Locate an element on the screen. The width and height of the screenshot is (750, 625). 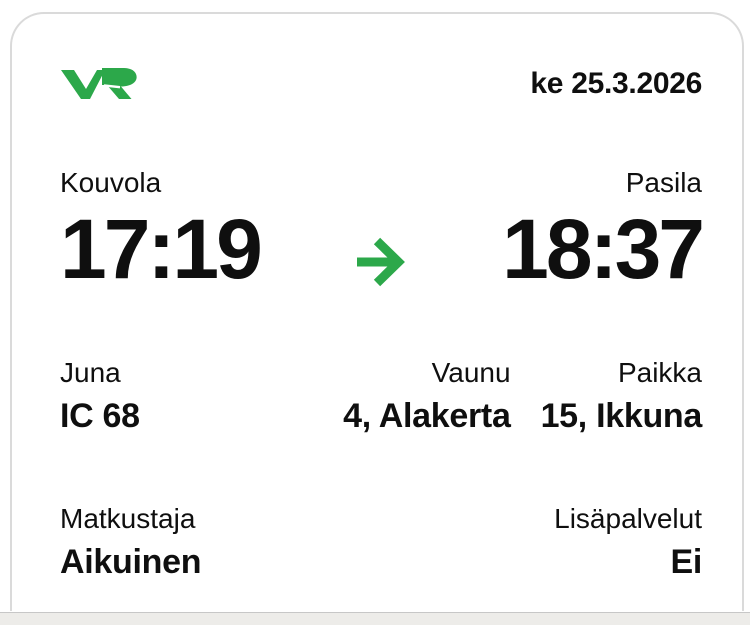
travel-date: ke 25.3.2026 is located at coordinates (616, 83).